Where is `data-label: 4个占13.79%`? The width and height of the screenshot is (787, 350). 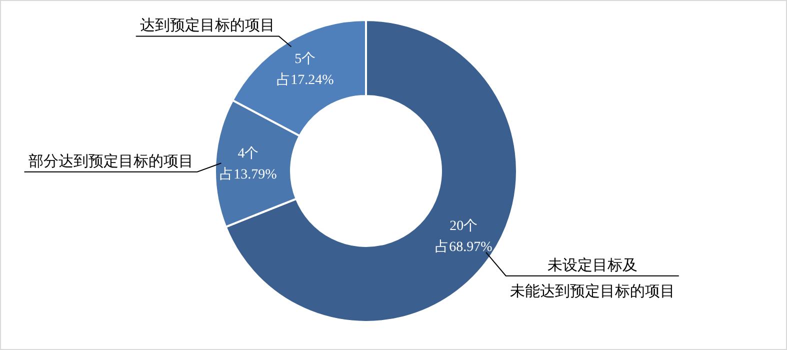
data-label: 4个占13.79% is located at coordinates (249, 164).